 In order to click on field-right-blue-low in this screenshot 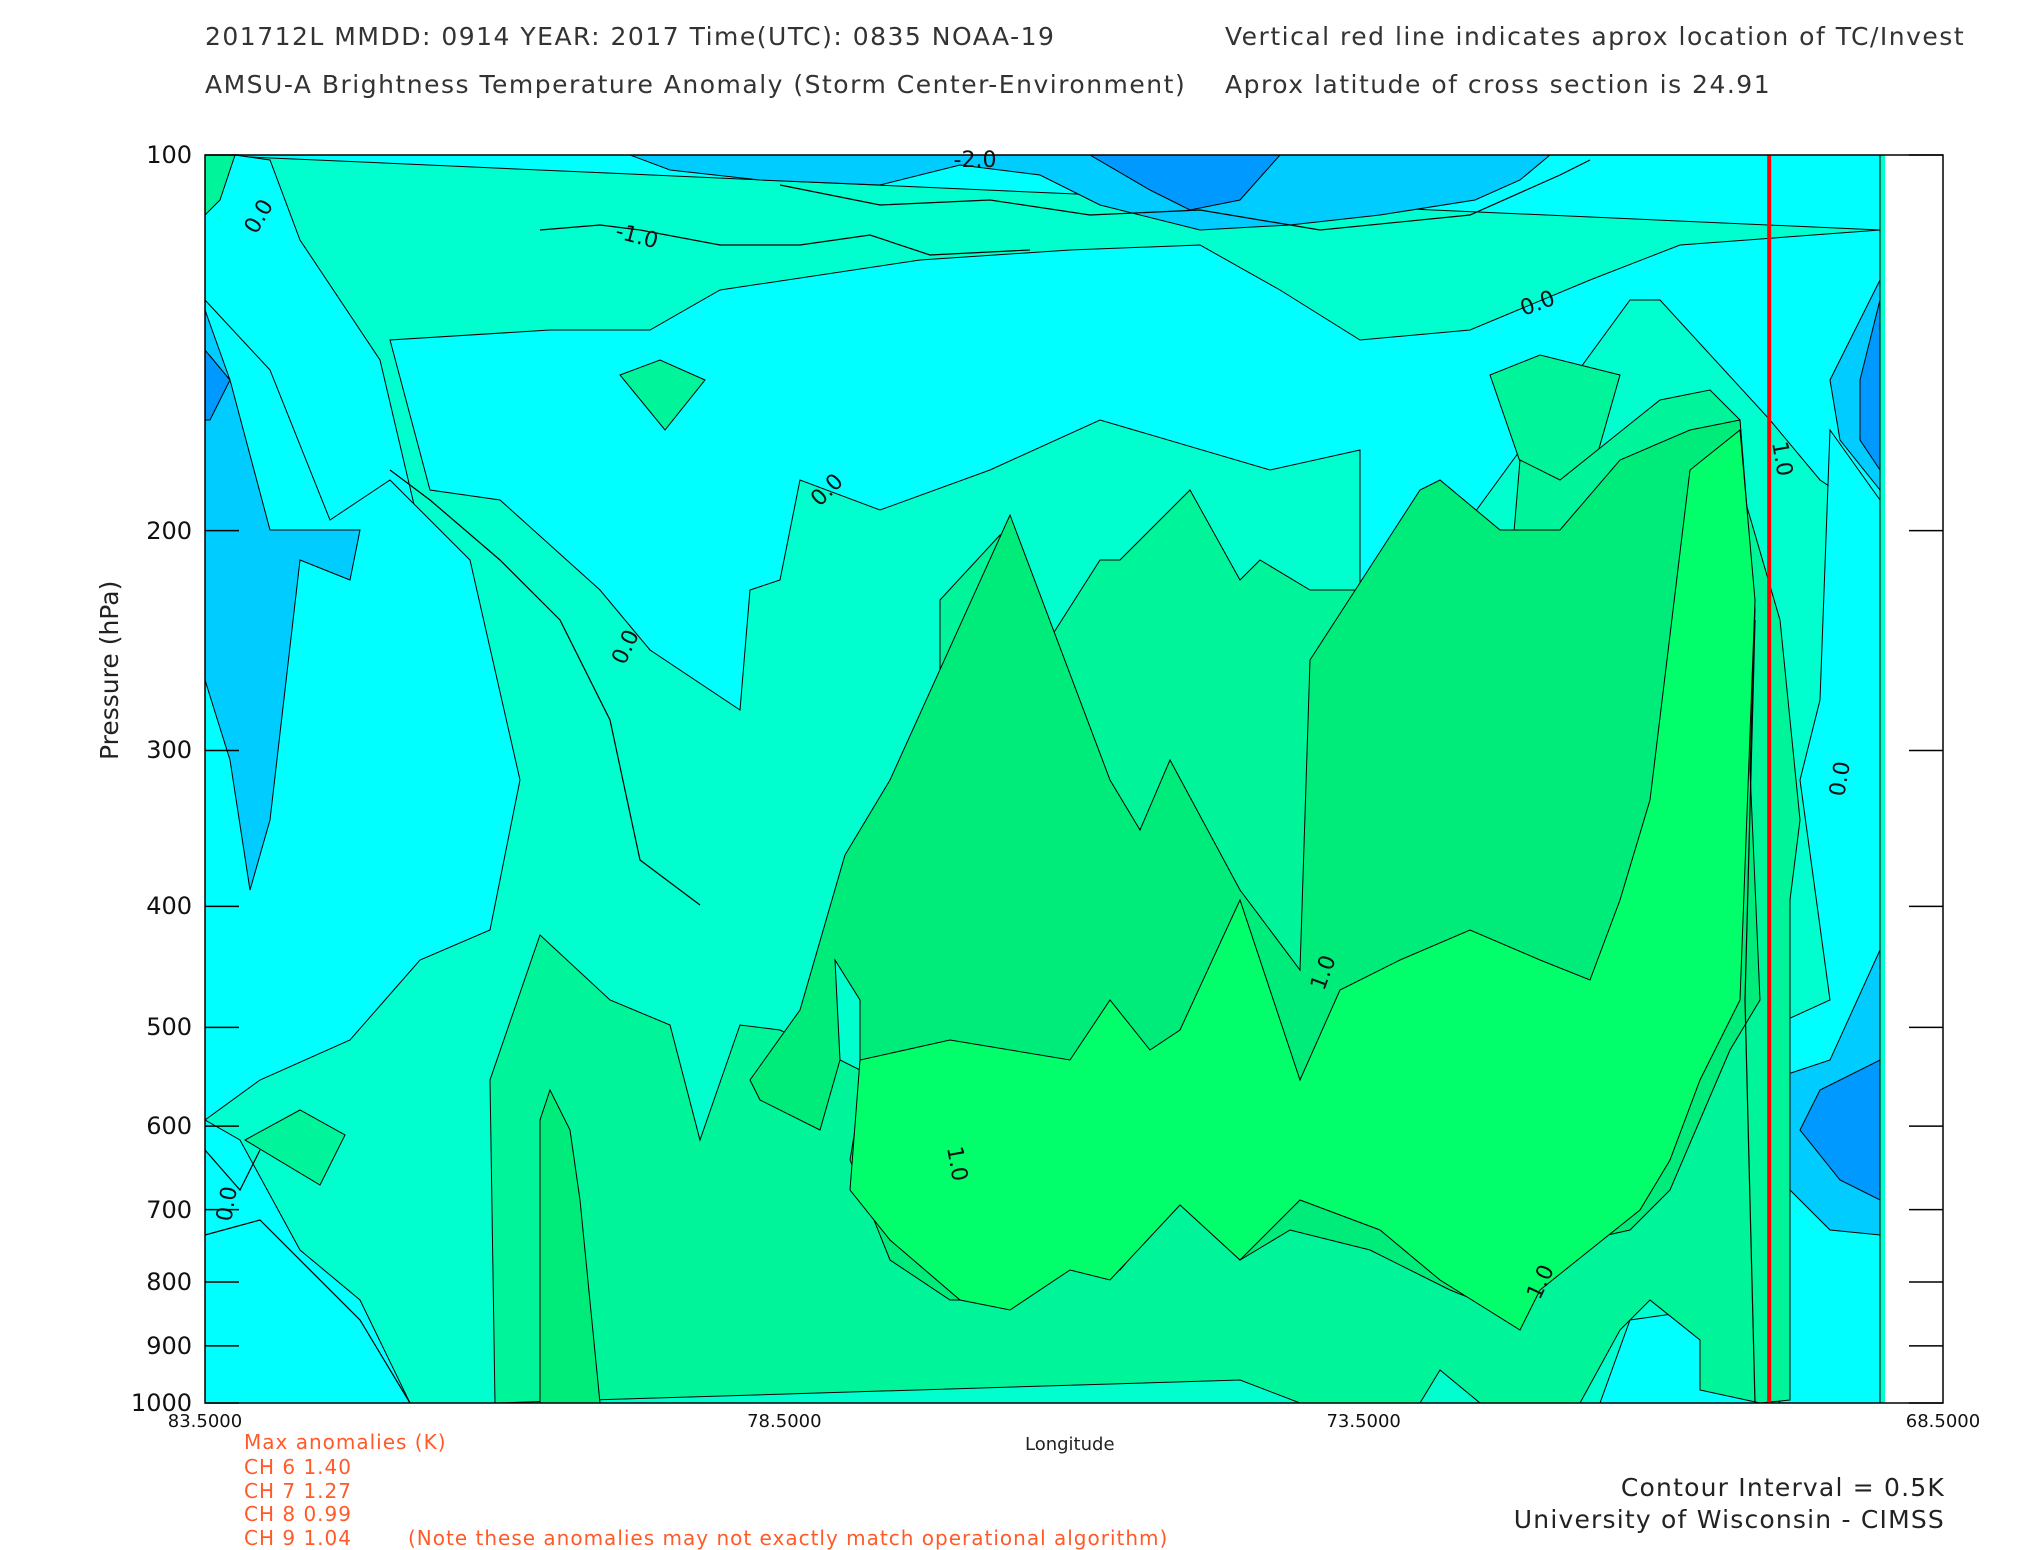, I will do `click(1840, 1130)`.